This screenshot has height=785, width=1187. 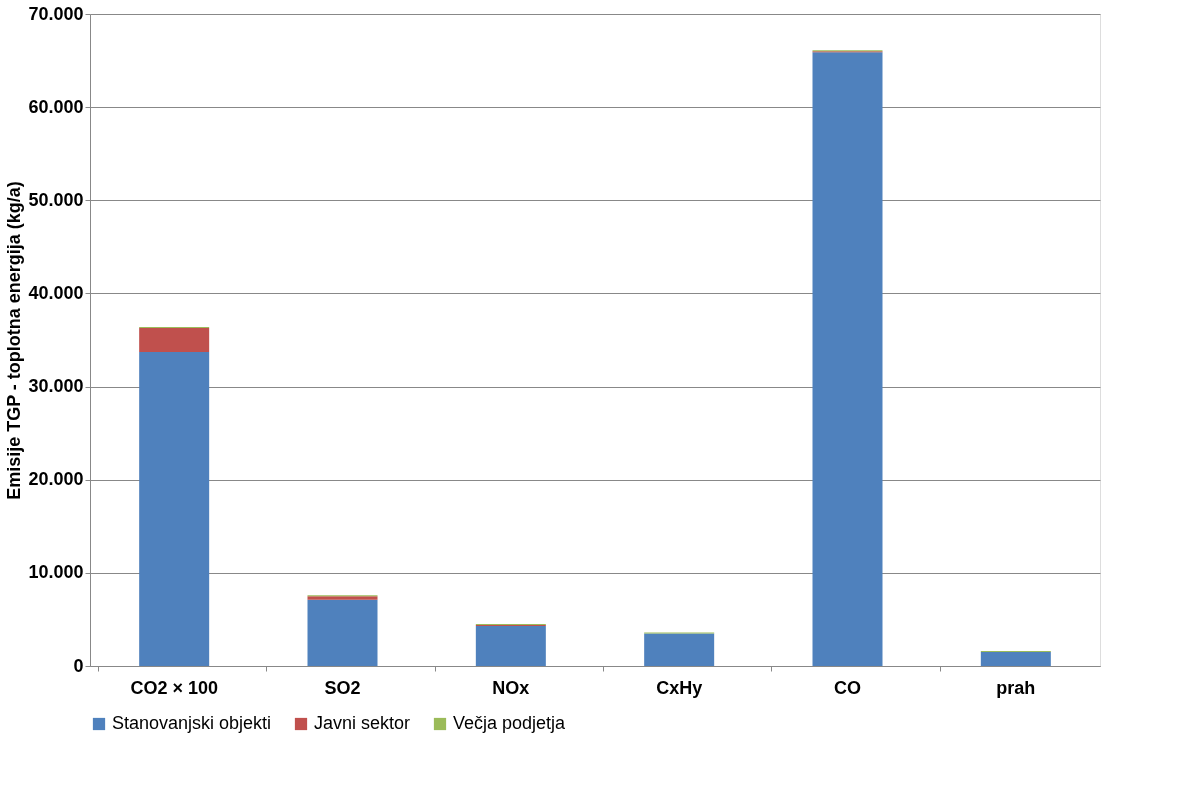 I want to click on y-tick-label: 10.000, so click(x=56, y=572).